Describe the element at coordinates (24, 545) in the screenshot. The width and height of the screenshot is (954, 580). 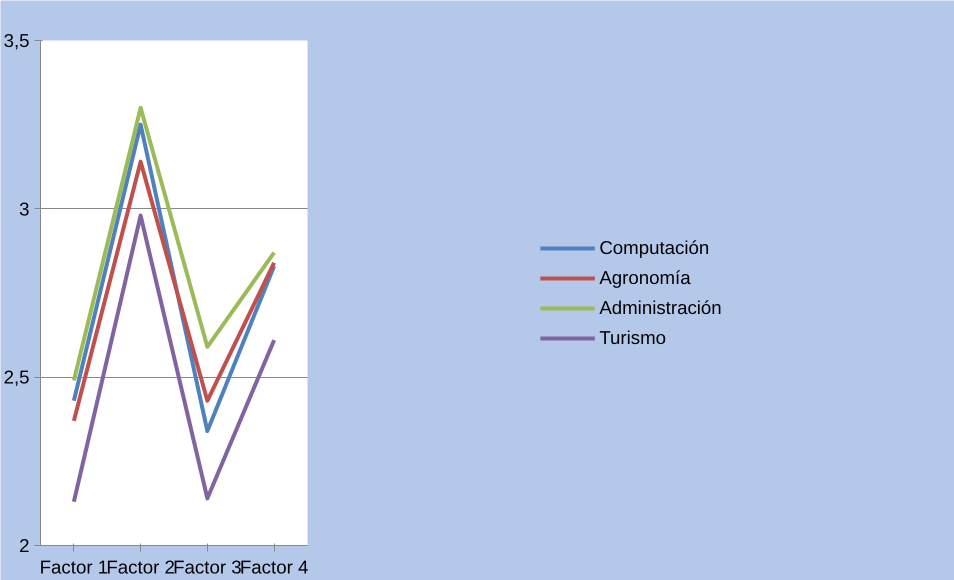
I see `y-tick-label: 2` at that location.